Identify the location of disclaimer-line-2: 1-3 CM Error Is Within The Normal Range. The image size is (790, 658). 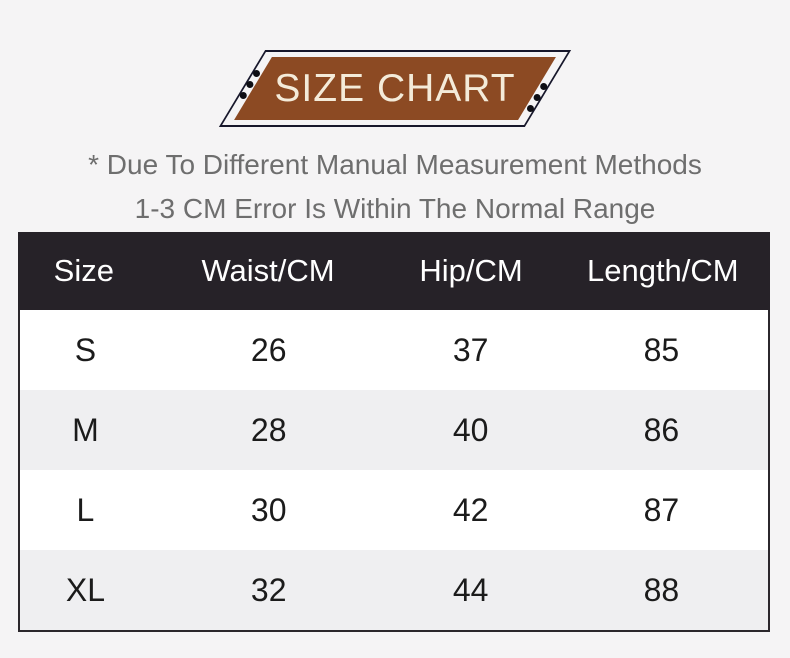
(395, 208).